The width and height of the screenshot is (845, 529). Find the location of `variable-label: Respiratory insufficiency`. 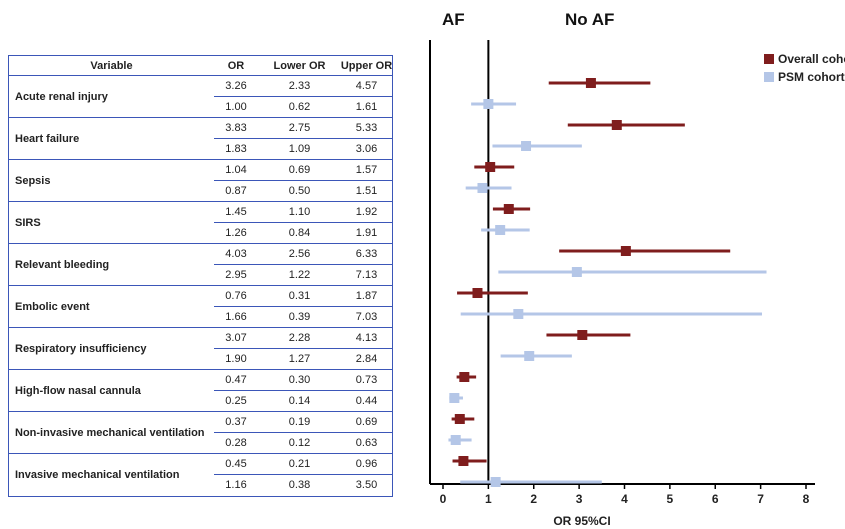

variable-label: Respiratory insufficiency is located at coordinates (81, 349).